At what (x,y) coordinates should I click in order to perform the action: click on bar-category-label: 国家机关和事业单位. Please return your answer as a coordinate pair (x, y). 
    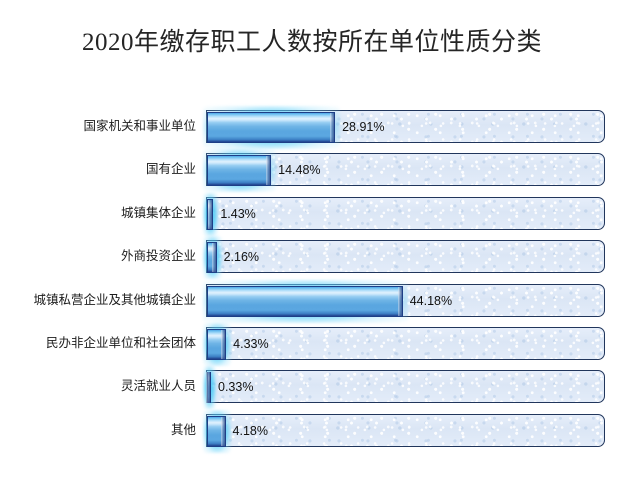
    Looking at the image, I should click on (139, 126).